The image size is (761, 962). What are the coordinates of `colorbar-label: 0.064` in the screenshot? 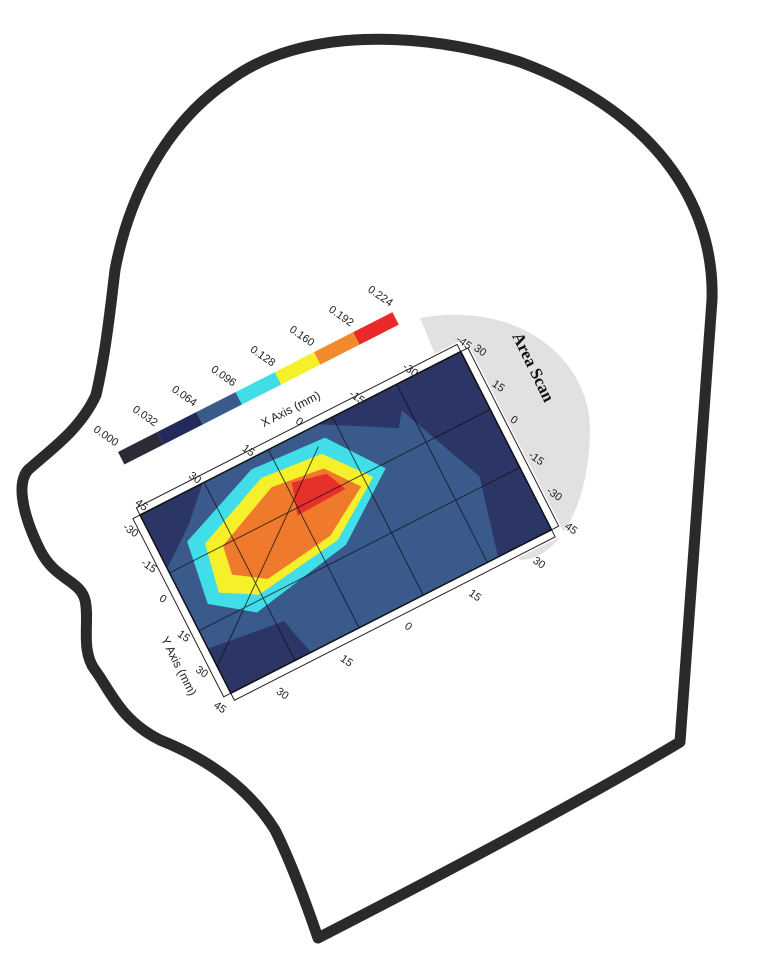 It's located at (183, 397).